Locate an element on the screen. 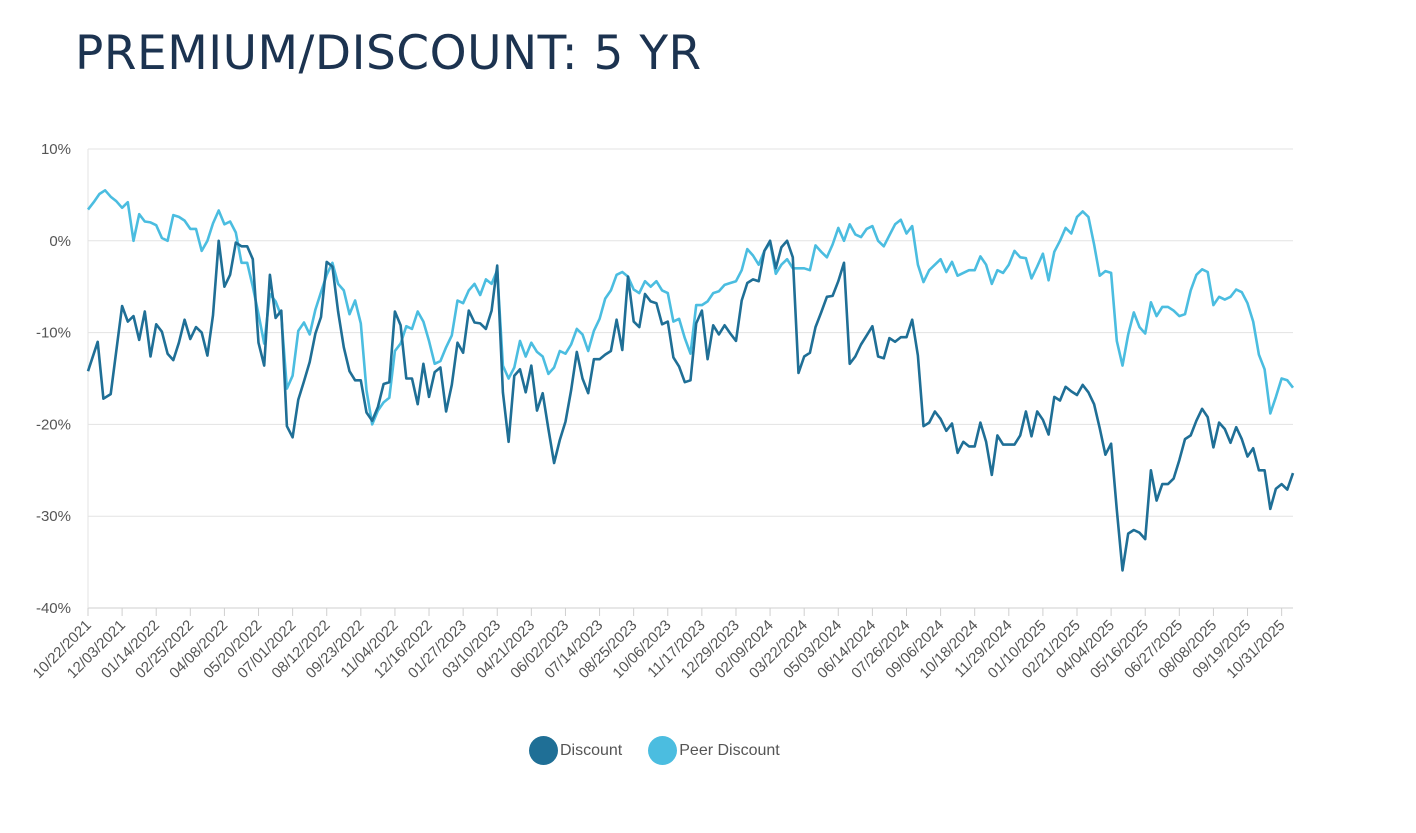 The height and width of the screenshot is (833, 1416). y-axis-ticks: 10% 0% -10% -20% -30% -40% is located at coordinates (53, 379).